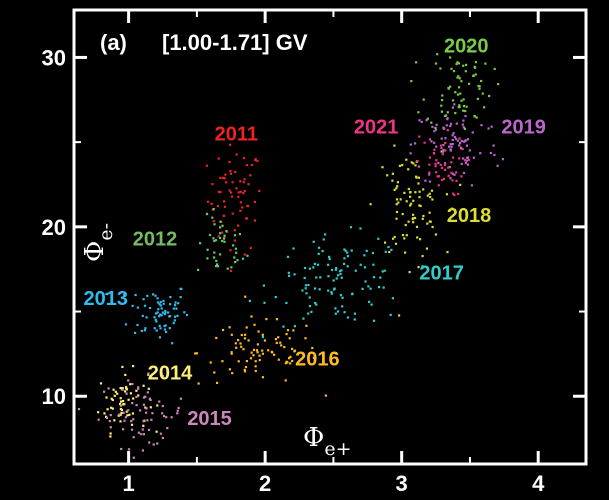  Describe the element at coordinates (317, 360) in the screenshot. I see `year-label-2016: 2016` at that location.